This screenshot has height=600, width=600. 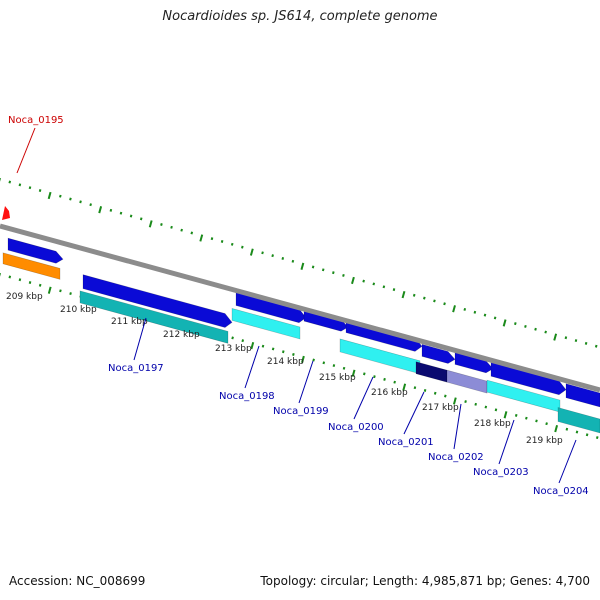 What do you see at coordinates (440, 408) in the screenshot?
I see `scale-label: 217 kbp` at bounding box center [440, 408].